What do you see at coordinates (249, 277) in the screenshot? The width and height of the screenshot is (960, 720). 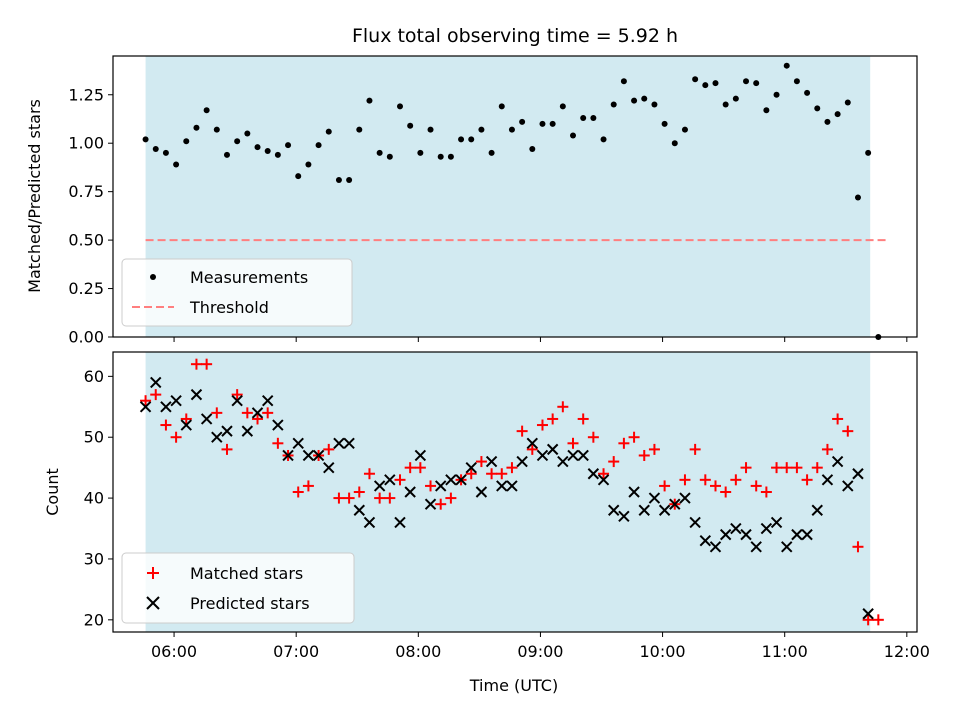 I see `legend-measurements-label: Measurements` at bounding box center [249, 277].